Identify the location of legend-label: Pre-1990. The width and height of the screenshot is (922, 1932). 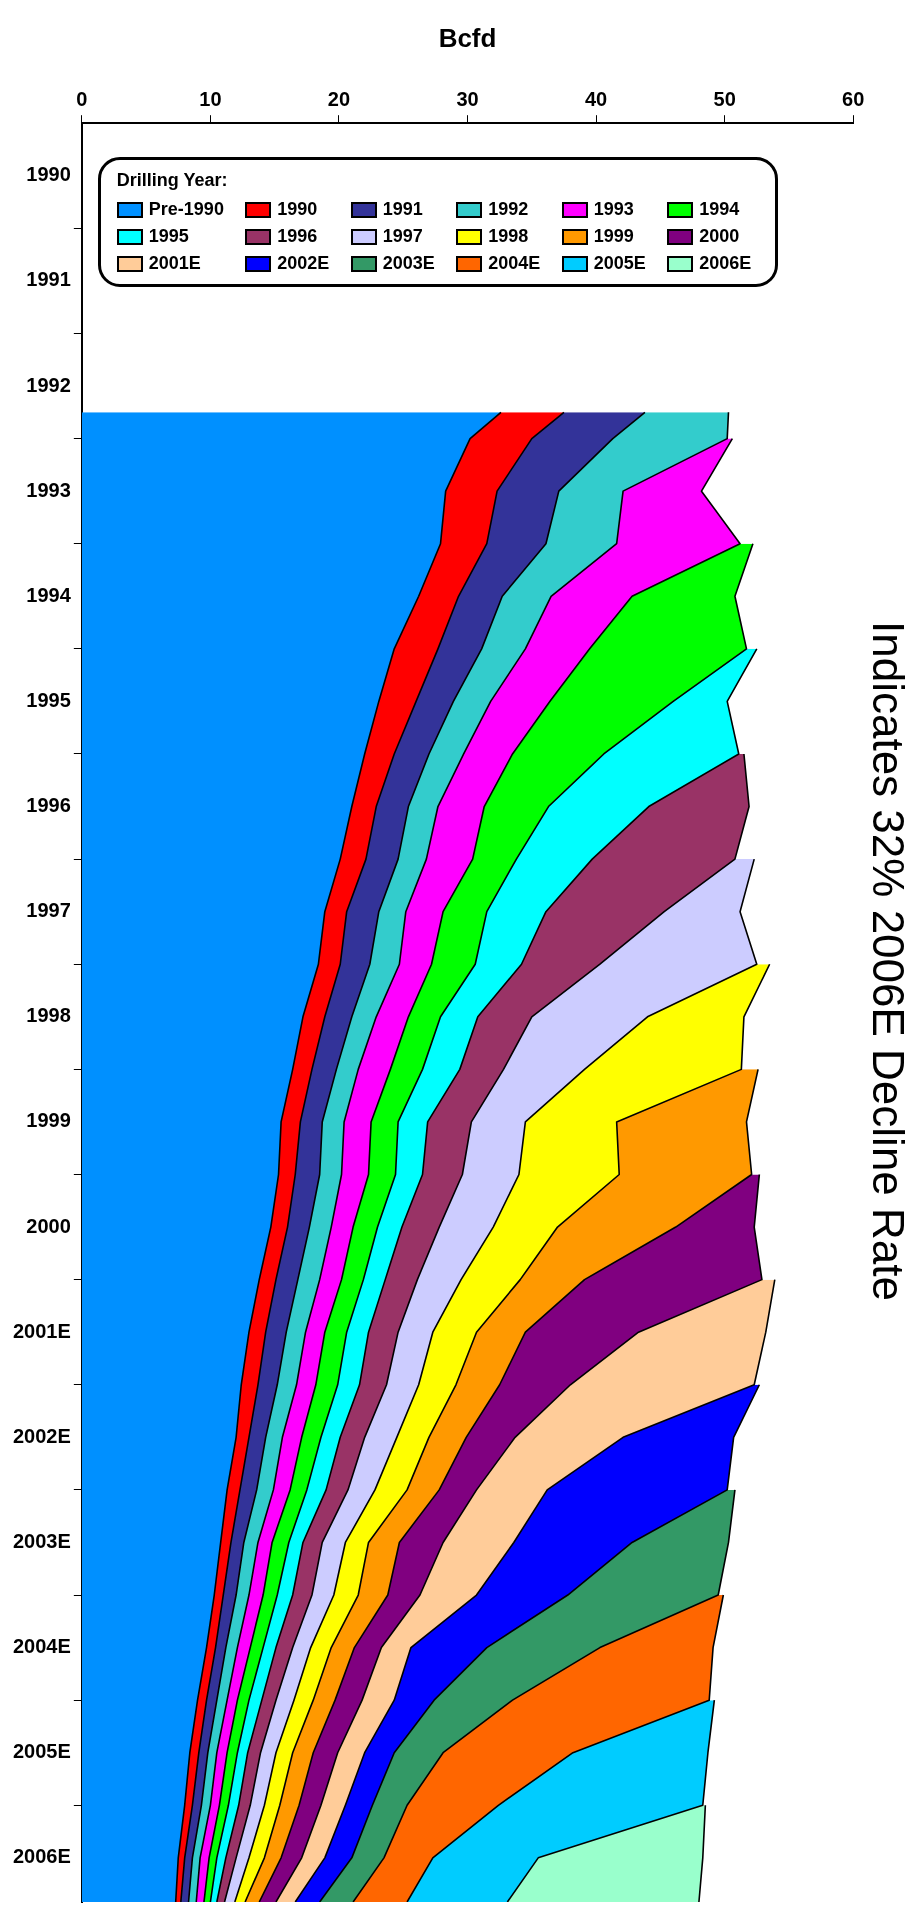
(186, 210).